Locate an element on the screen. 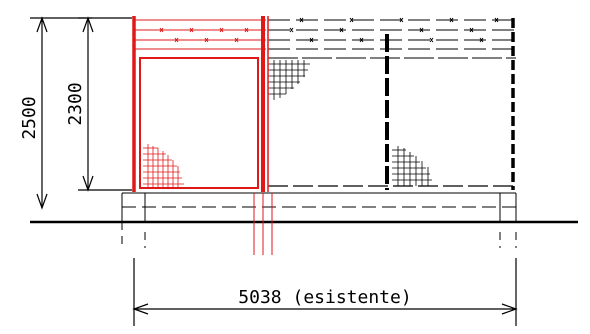 The height and width of the screenshot is (334, 590). dimension-width-existing is located at coordinates (325, 292).